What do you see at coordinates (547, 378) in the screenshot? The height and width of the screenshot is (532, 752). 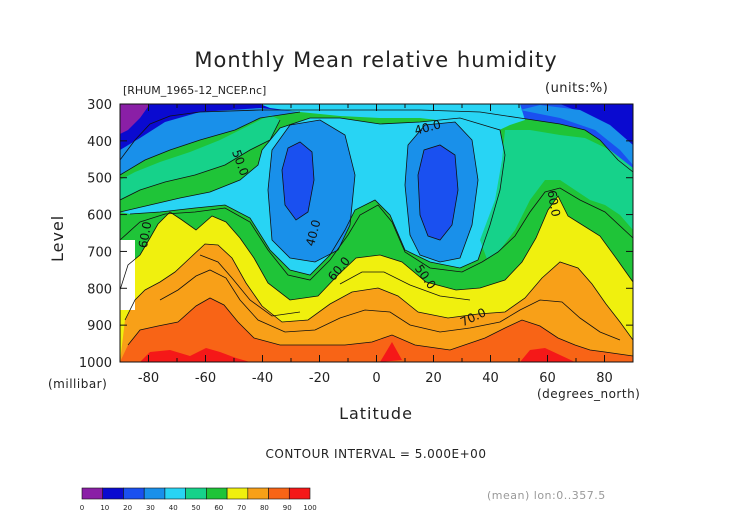 I see `x-tick-label: 60` at bounding box center [547, 378].